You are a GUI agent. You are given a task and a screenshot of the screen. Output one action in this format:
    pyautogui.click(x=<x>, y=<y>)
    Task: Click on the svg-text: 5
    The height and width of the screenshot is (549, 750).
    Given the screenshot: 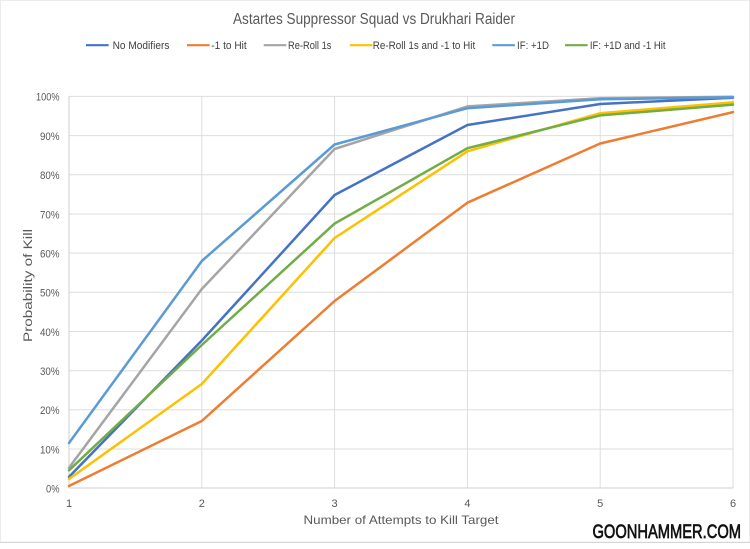 What is the action you would take?
    pyautogui.click(x=600, y=504)
    